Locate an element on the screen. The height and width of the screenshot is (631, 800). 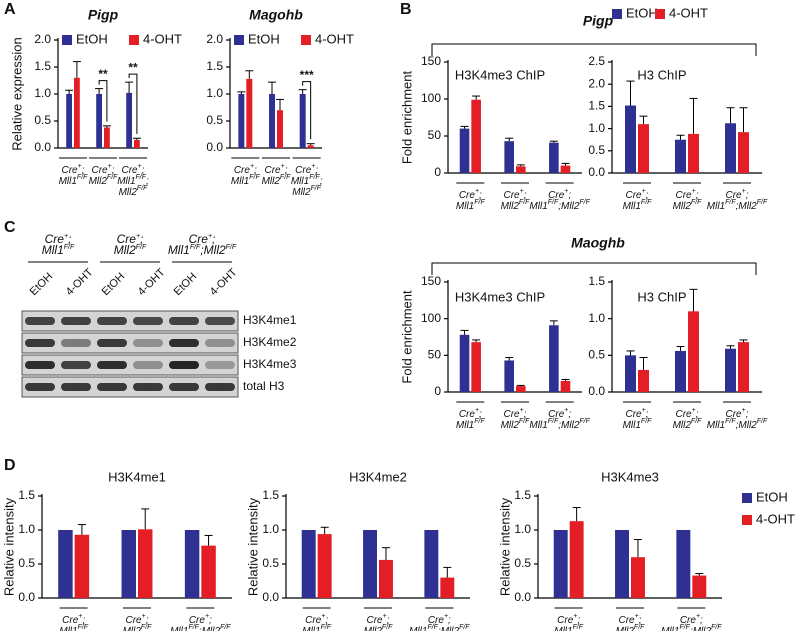
lane-label: 4-OHT is located at coordinates (152, 282).